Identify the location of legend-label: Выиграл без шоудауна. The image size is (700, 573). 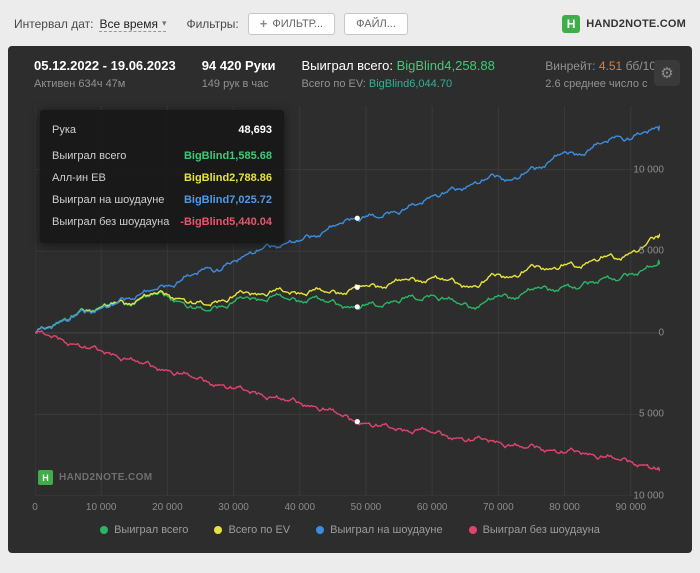
(541, 530).